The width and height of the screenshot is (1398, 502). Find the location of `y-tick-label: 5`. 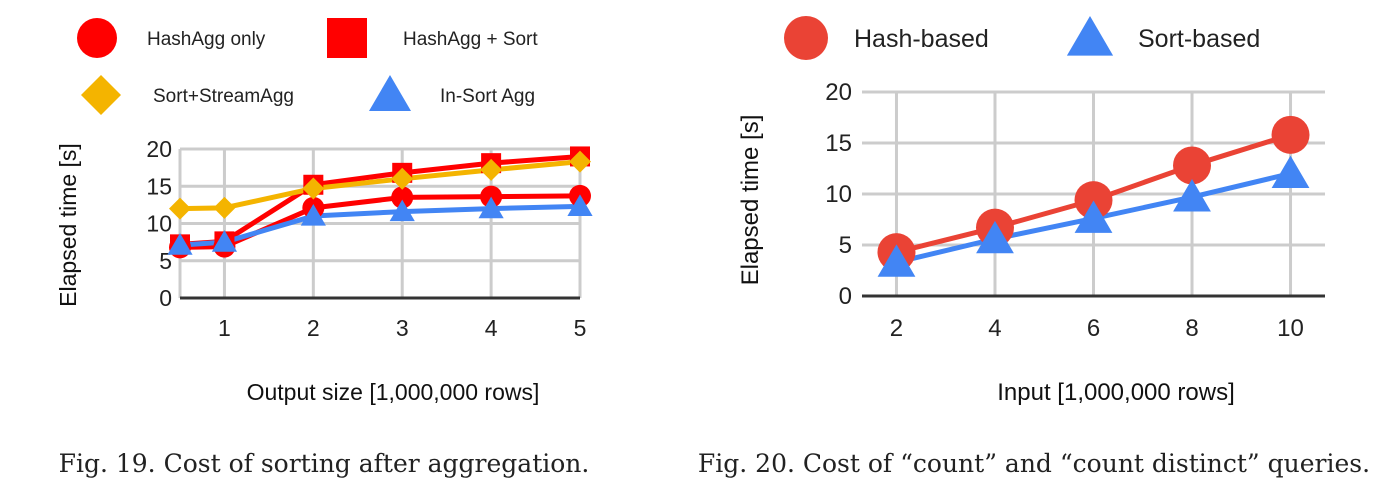

y-tick-label: 5 is located at coordinates (845, 245).